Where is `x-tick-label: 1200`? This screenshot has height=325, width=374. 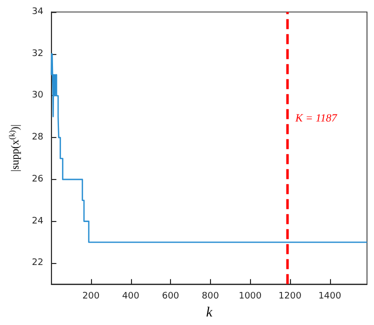 x-tick-label: 1200 is located at coordinates (290, 297).